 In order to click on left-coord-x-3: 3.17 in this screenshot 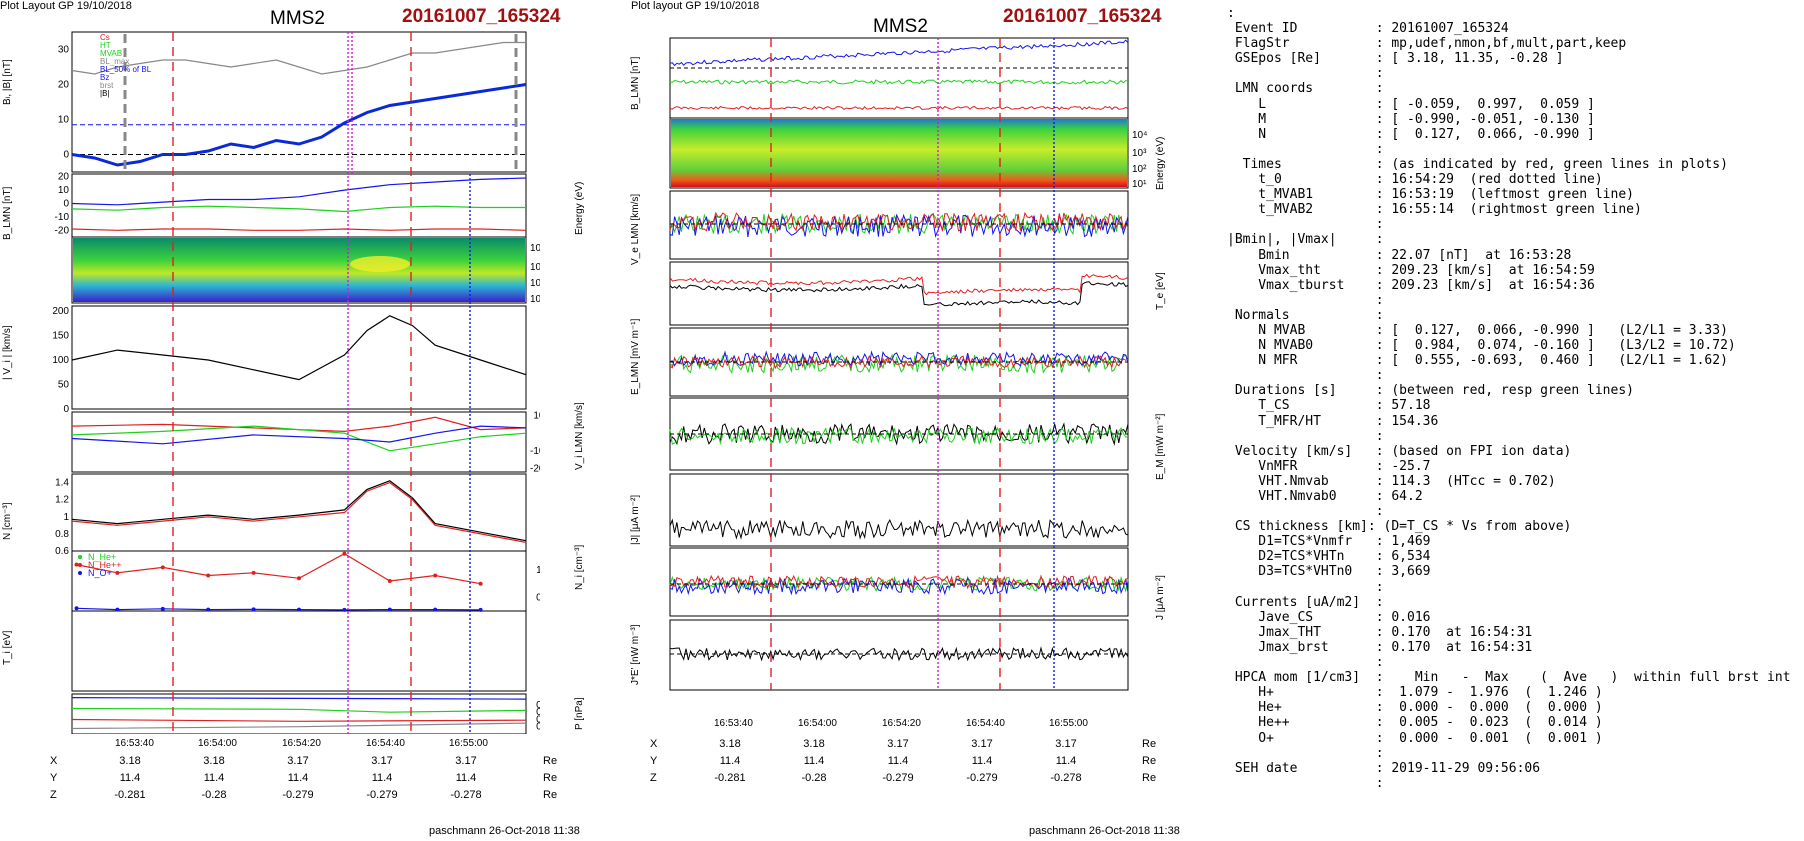, I will do `click(298, 761)`.